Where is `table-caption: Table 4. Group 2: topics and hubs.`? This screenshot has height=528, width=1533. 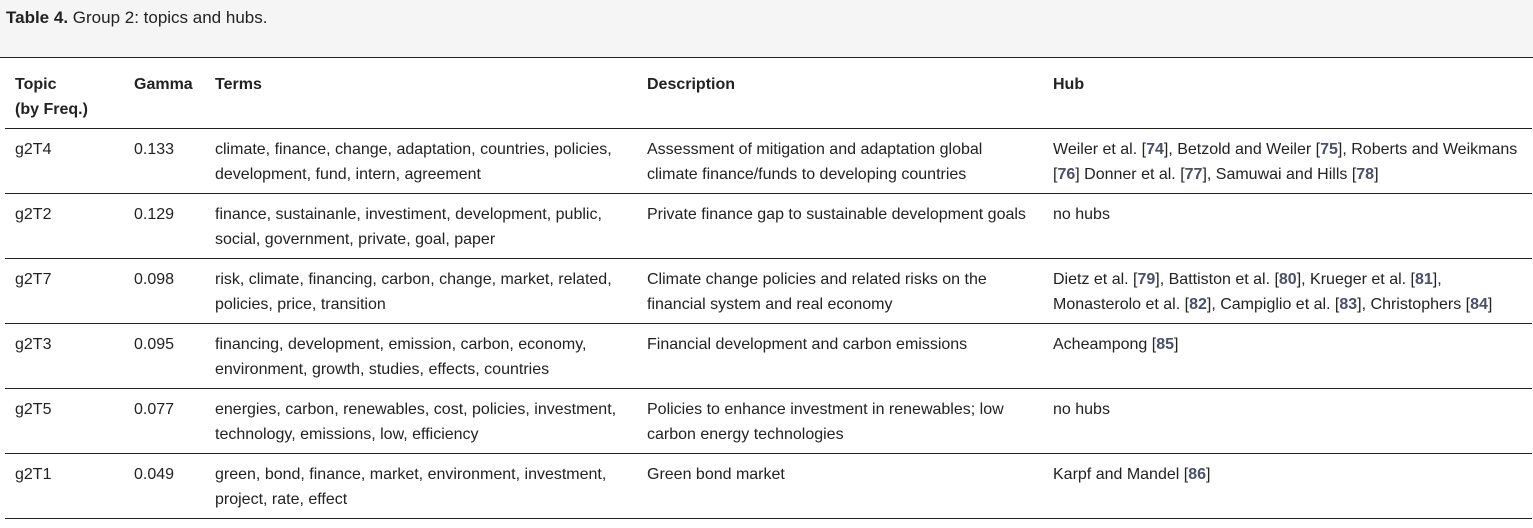 table-caption: Table 4. Group 2: topics and hubs. is located at coordinates (766, 18).